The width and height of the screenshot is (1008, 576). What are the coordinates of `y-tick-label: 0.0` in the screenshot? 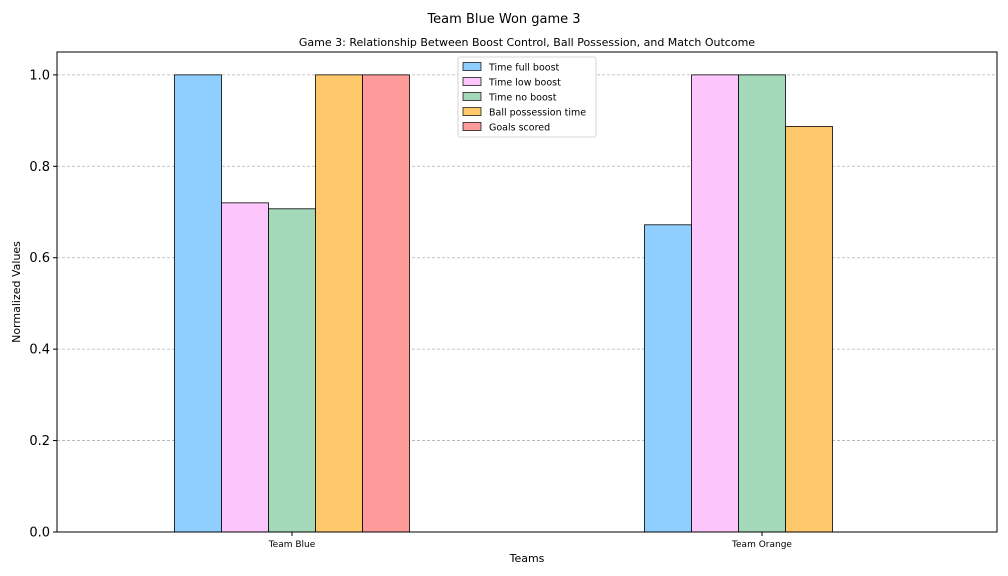 It's located at (39, 533).